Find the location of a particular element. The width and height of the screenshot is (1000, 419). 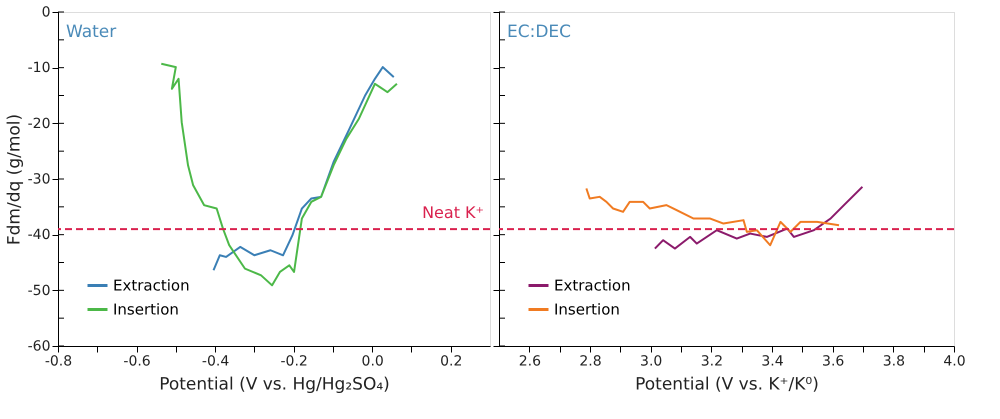

y-tick-label: -20 is located at coordinates (39, 124).